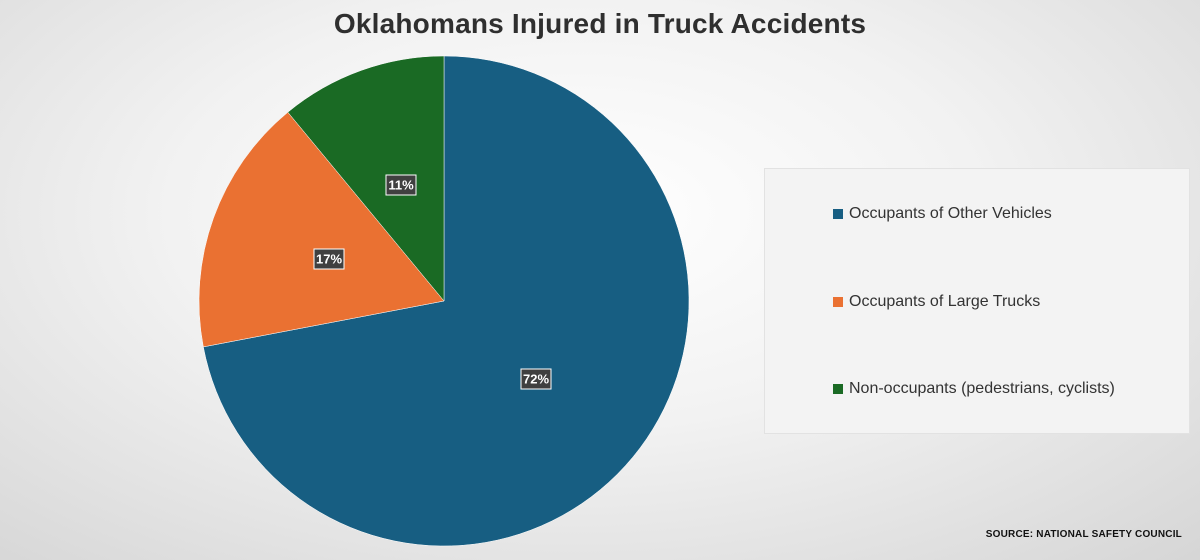 The image size is (1200, 560). I want to click on slice-non-occupants, so click(366, 178).